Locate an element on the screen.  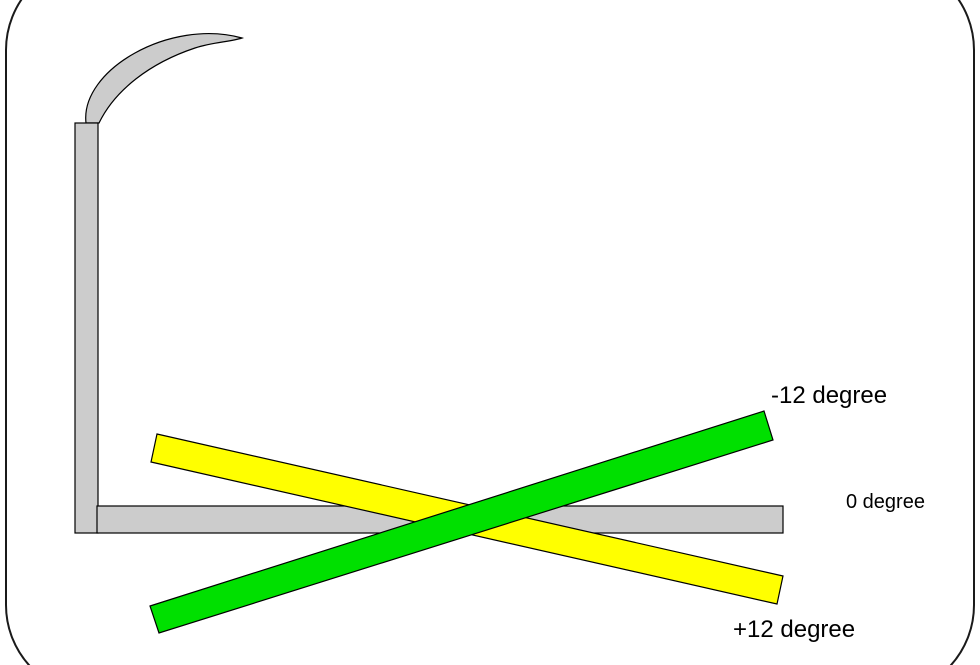
label-minus-12-degree: -12 degree is located at coordinates (829, 395).